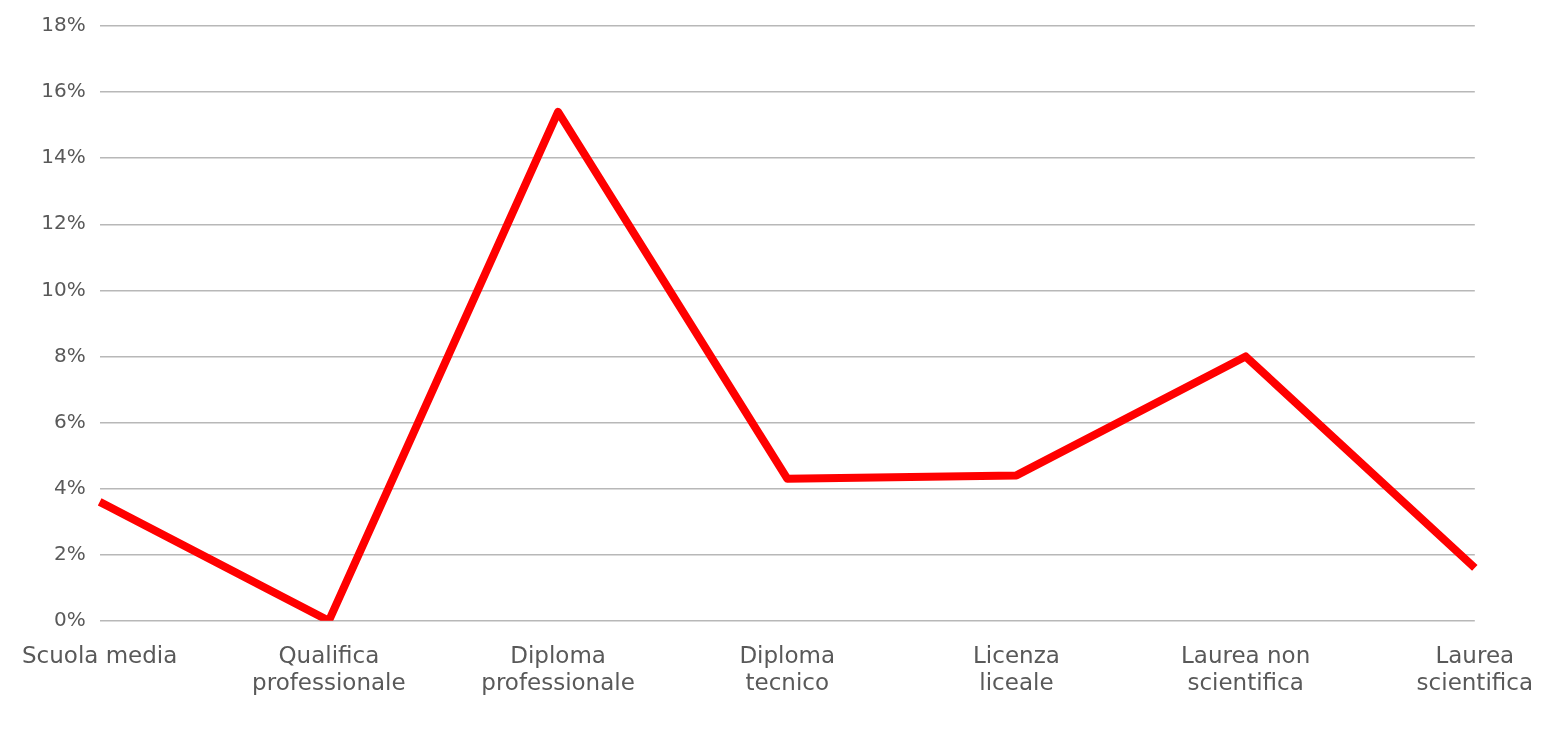 The width and height of the screenshot is (1555, 738). I want to click on y-tick-label: 10%, so click(63, 288).